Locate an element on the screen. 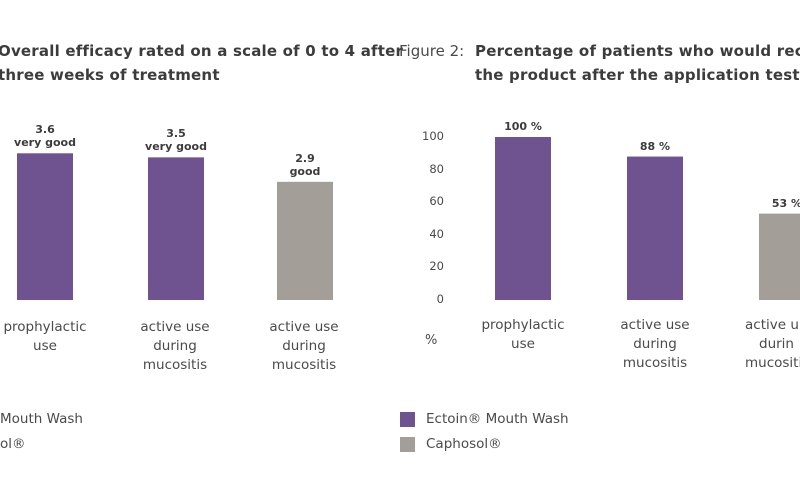 This screenshot has width=800, height=500. legend-ectoin: Ectoin® Mouth Wash is located at coordinates (500, 420).